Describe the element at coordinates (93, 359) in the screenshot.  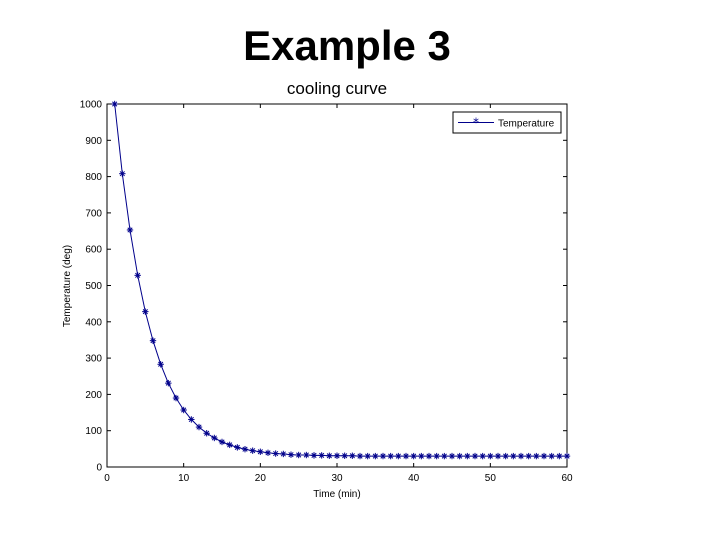
I see `y-tick-label: 300` at that location.